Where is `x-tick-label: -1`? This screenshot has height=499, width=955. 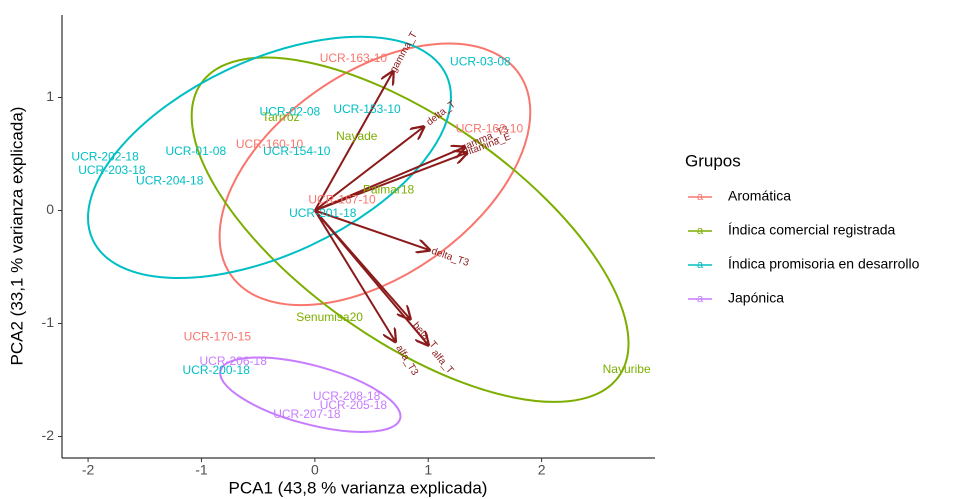
x-tick-label: -1 is located at coordinates (201, 470).